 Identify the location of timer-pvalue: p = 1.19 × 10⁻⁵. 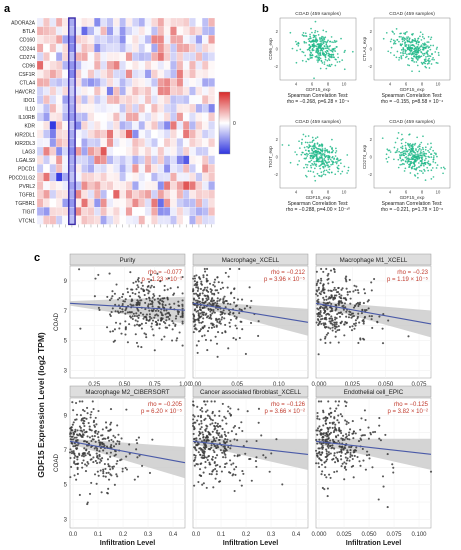
(408, 279).